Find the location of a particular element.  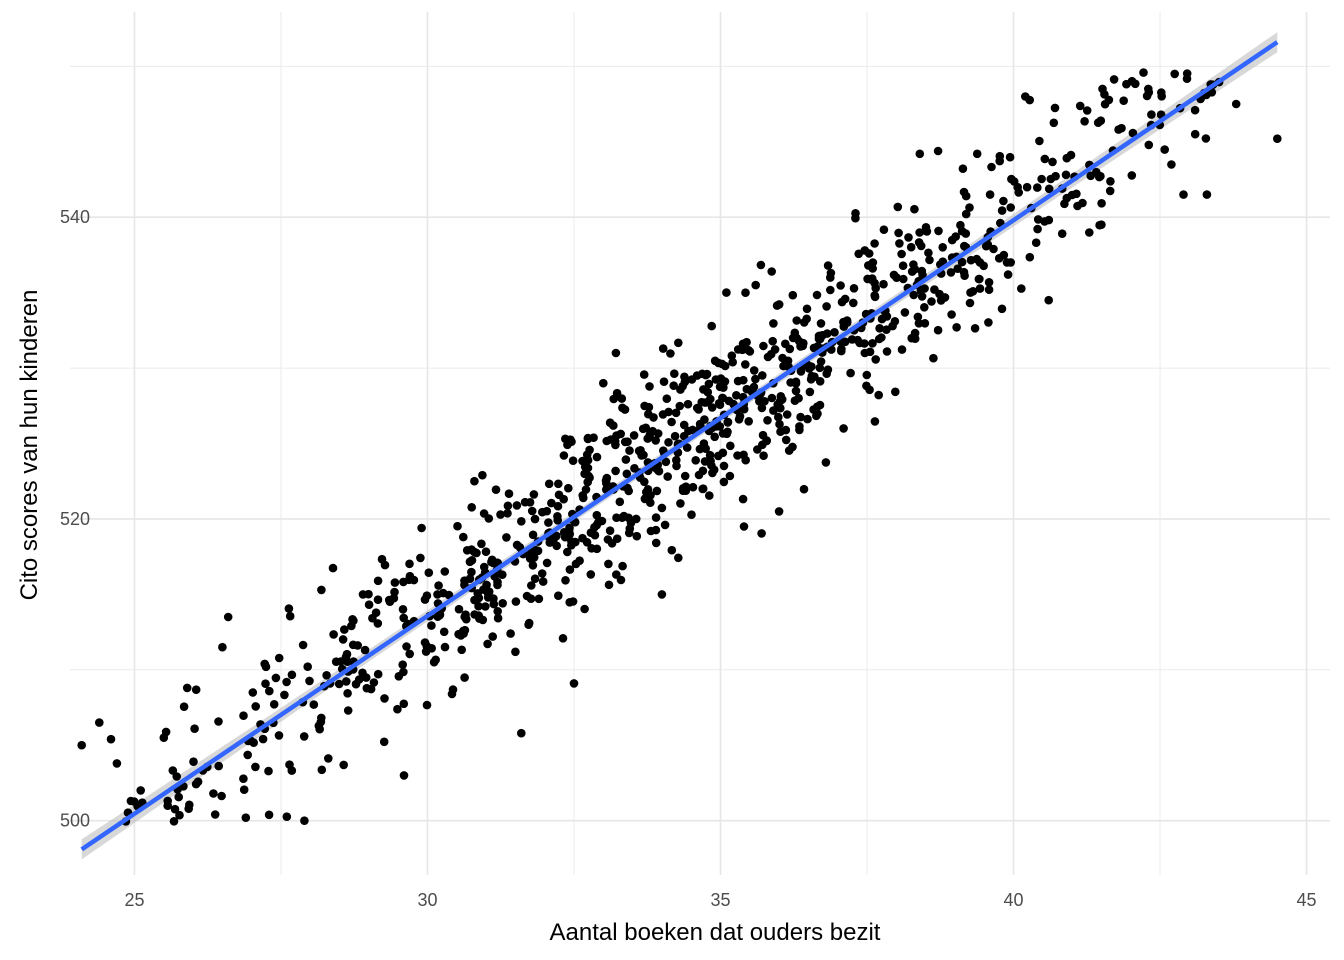

x-tick-label: 35 is located at coordinates (720, 900).